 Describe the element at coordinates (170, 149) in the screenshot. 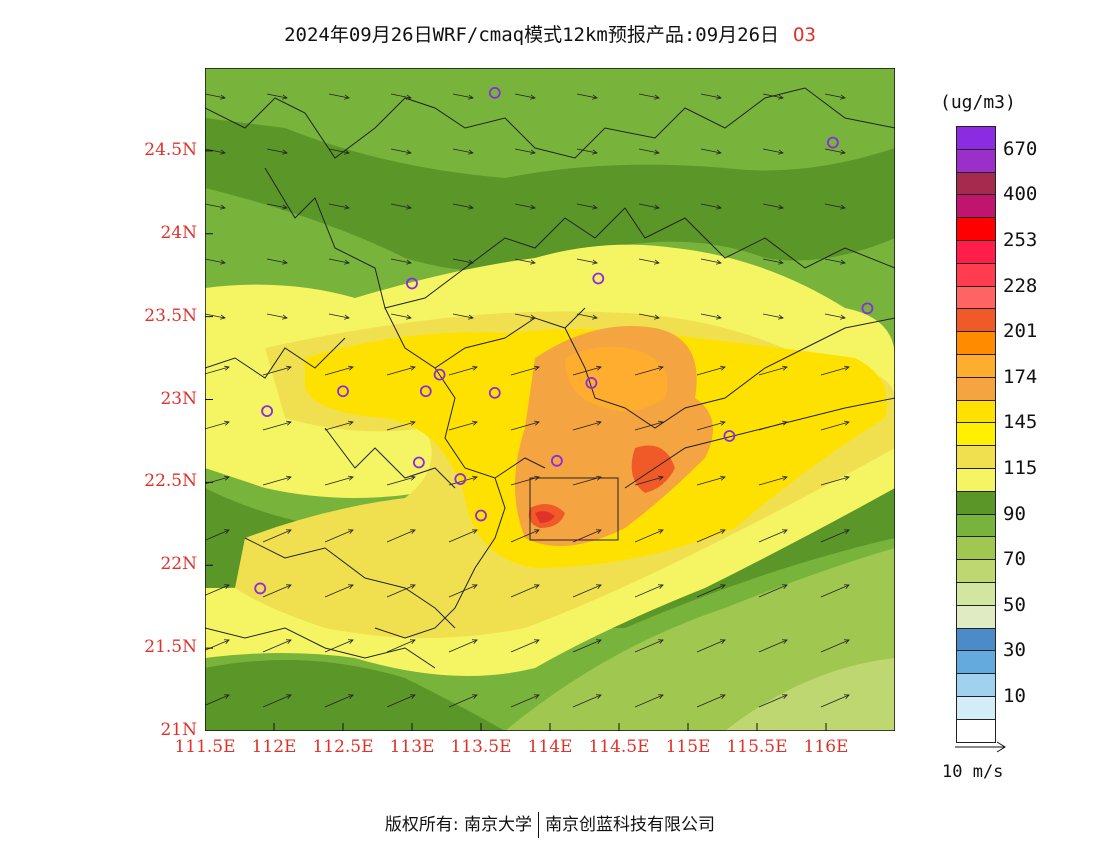

I see `y-tick-label: 24.5N` at that location.